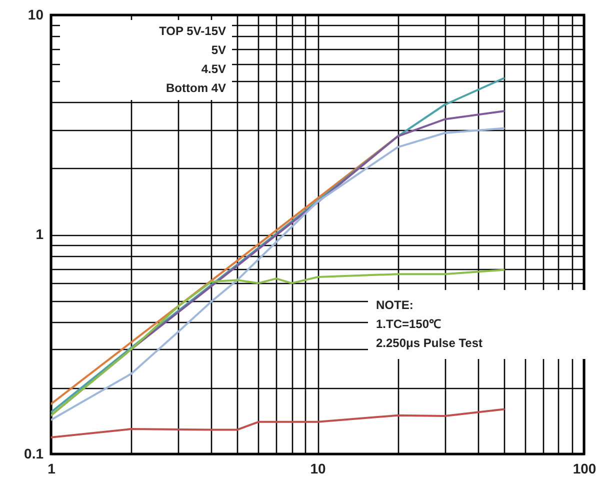  What do you see at coordinates (36, 14) in the screenshot?
I see `y-tick-label: 10` at bounding box center [36, 14].